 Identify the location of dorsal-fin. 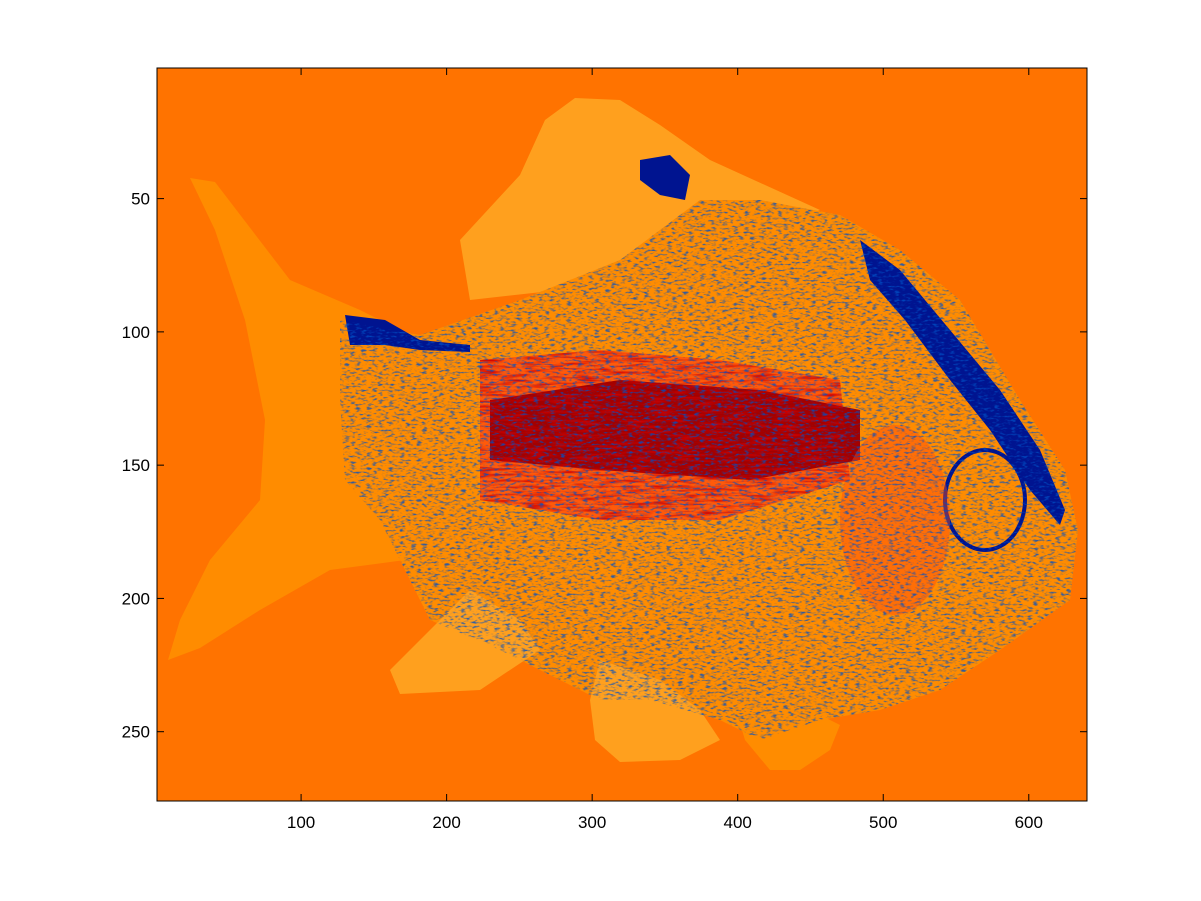
(640, 199).